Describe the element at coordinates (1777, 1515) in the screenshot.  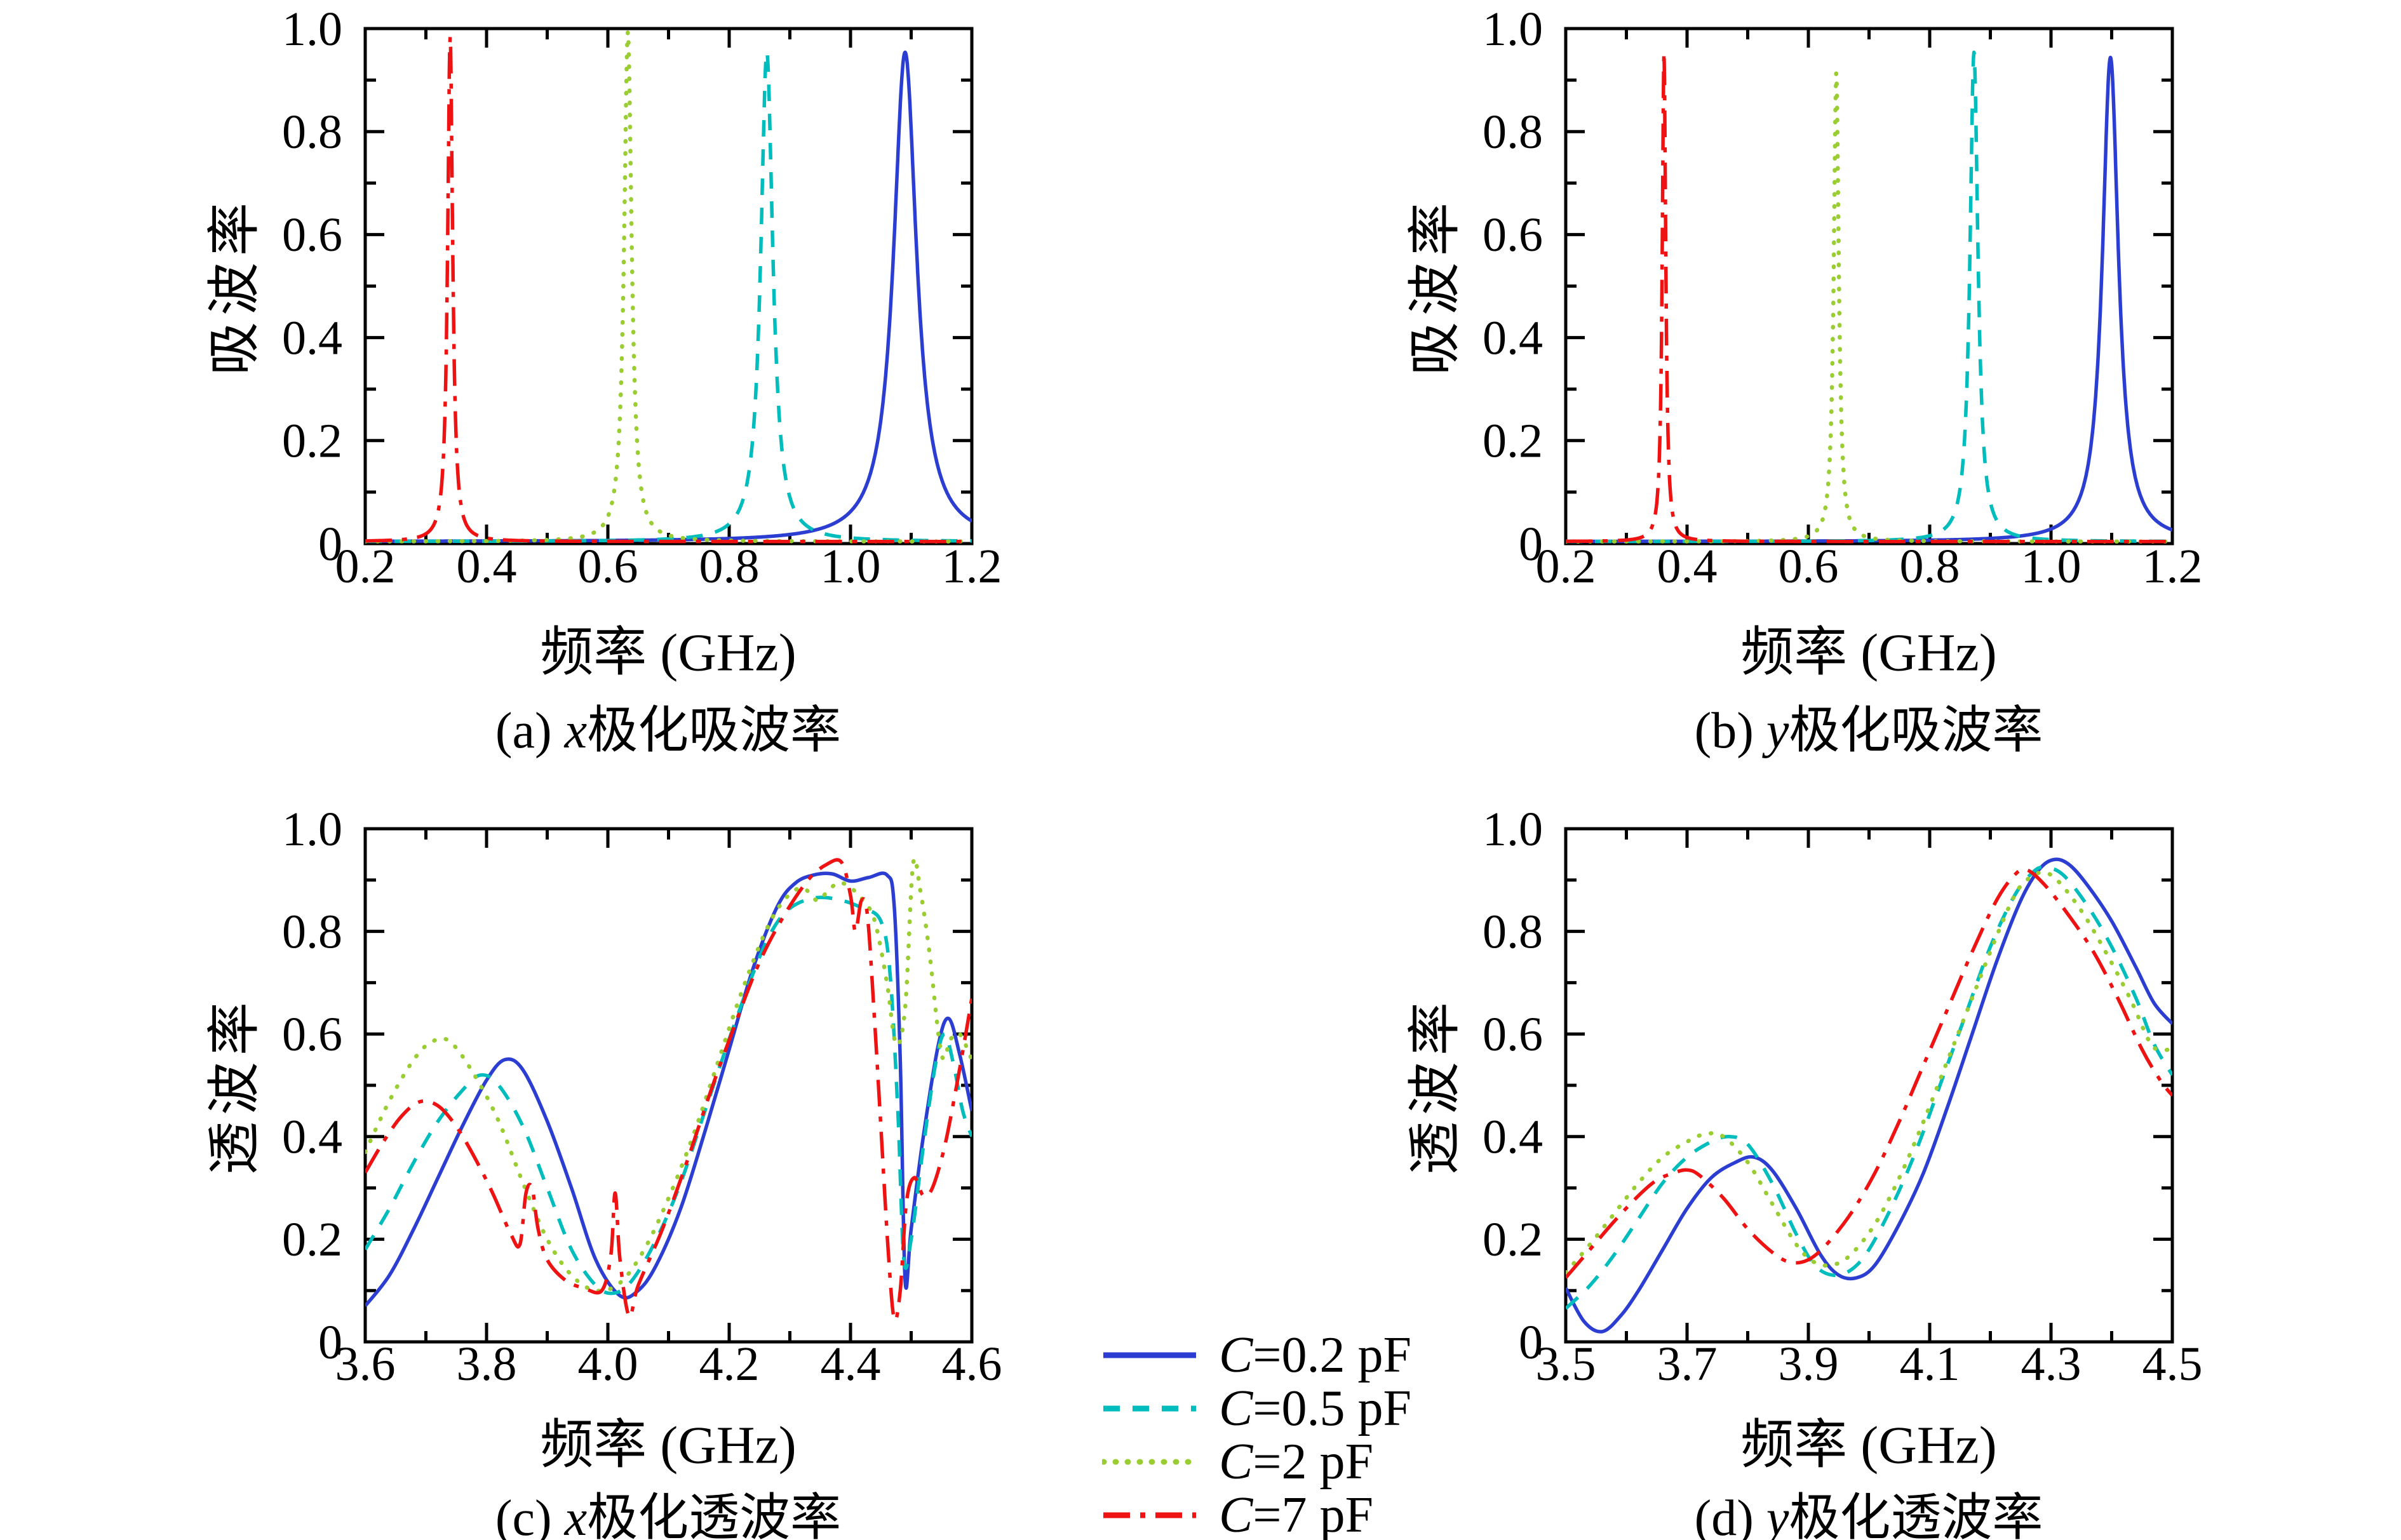
I see `caption-d-var: y` at that location.